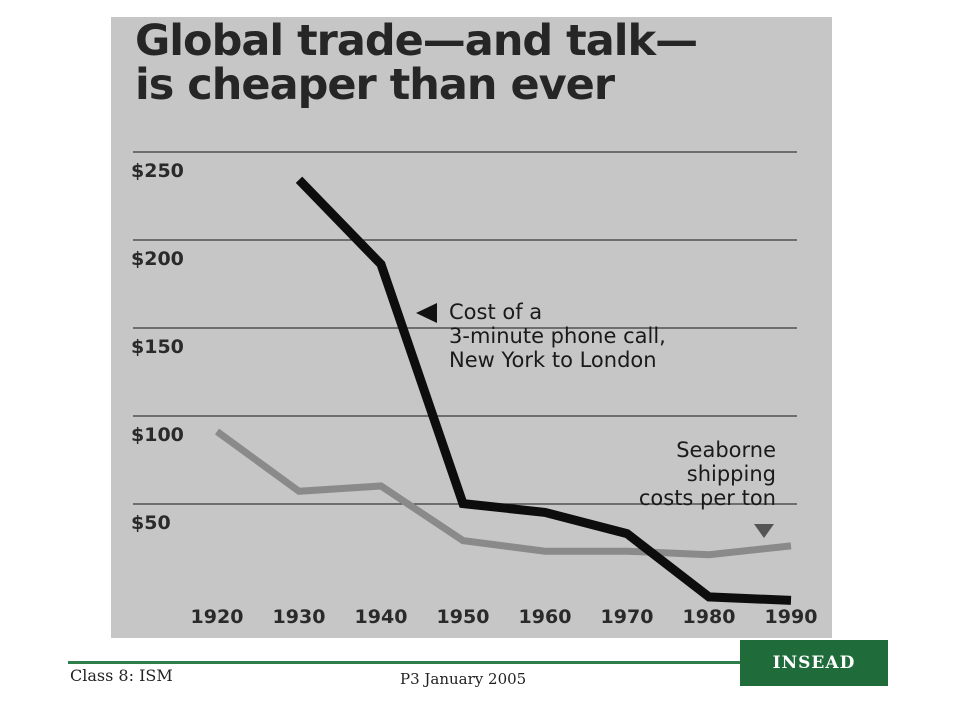 The width and height of the screenshot is (960, 720). Describe the element at coordinates (731, 474) in the screenshot. I see `shipping-annotation-line: shipping` at that location.